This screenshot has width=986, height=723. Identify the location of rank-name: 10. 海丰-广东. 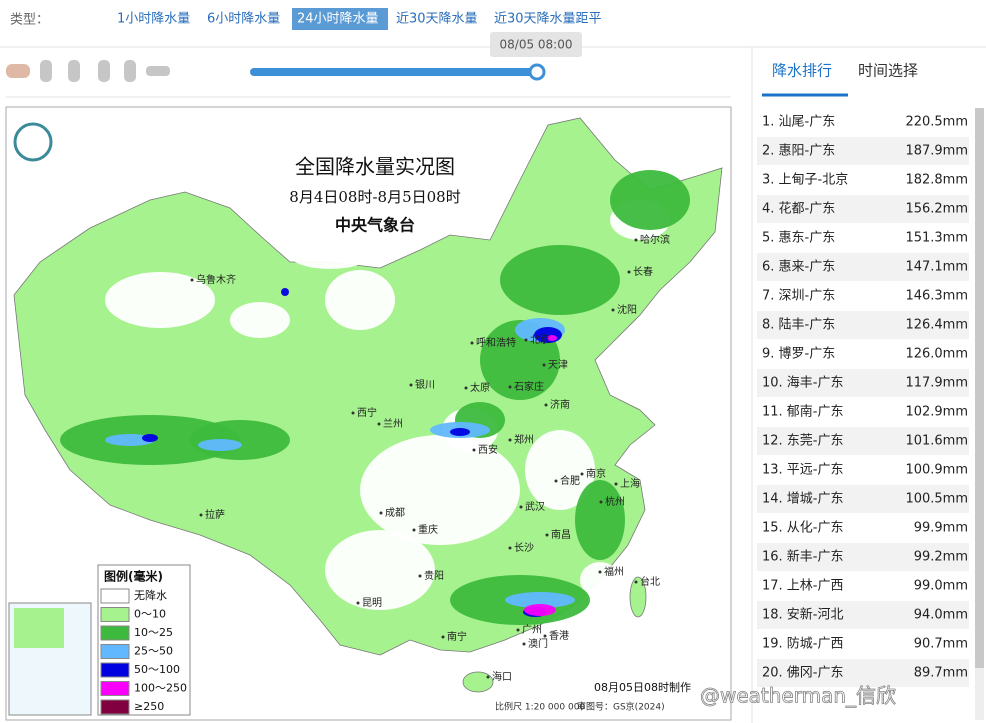
(803, 383).